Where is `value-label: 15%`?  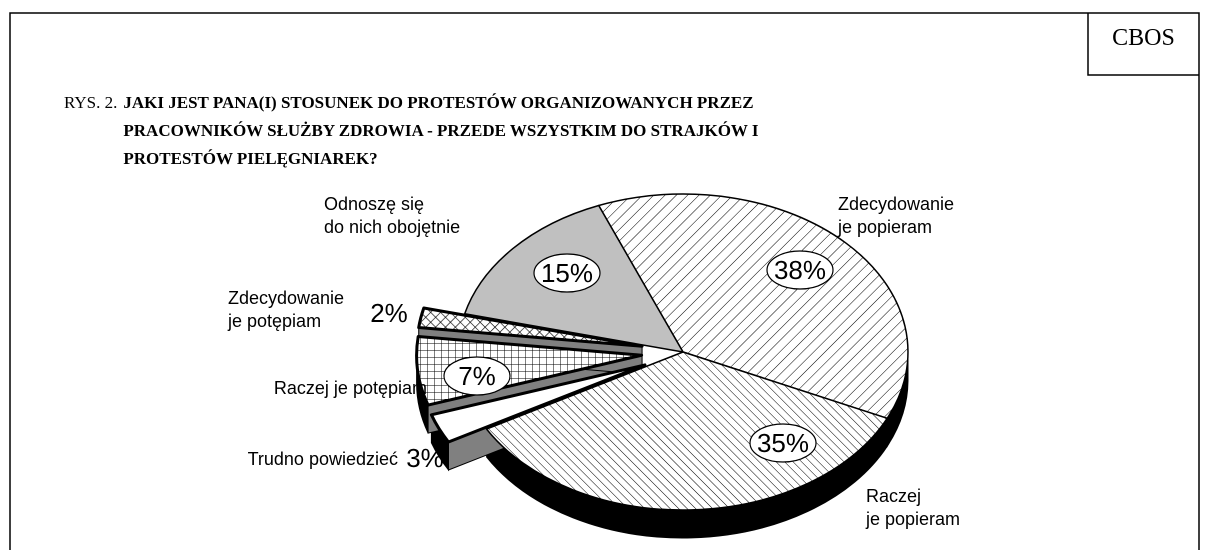 value-label: 15% is located at coordinates (567, 273).